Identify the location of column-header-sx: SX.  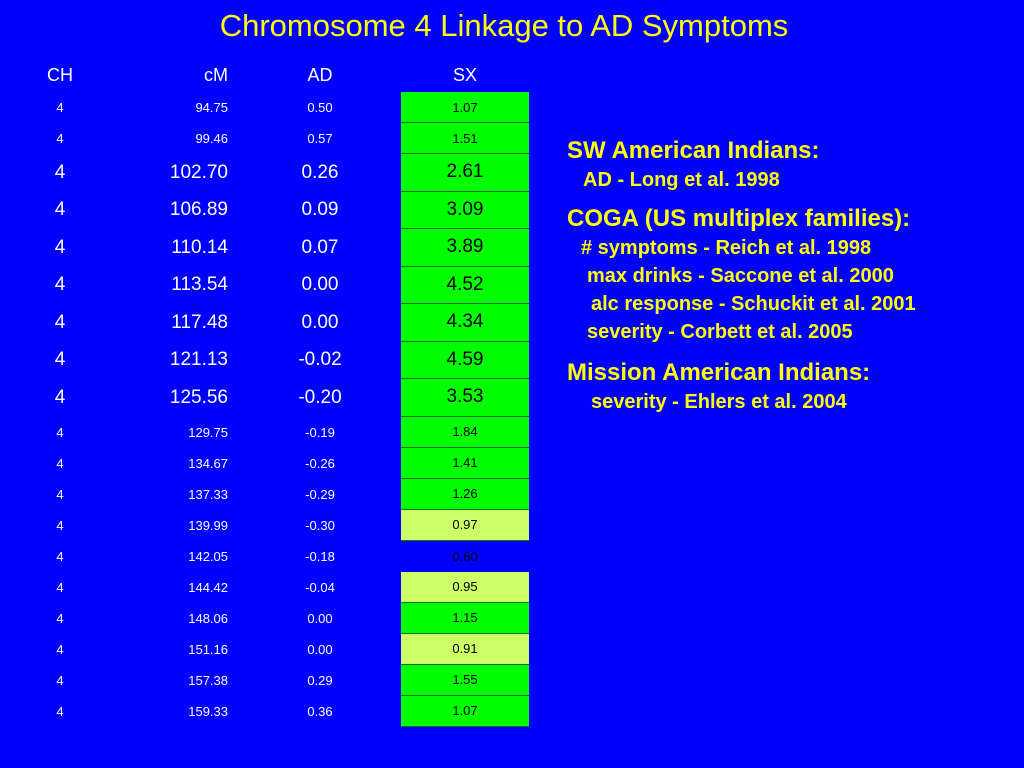
(464, 75).